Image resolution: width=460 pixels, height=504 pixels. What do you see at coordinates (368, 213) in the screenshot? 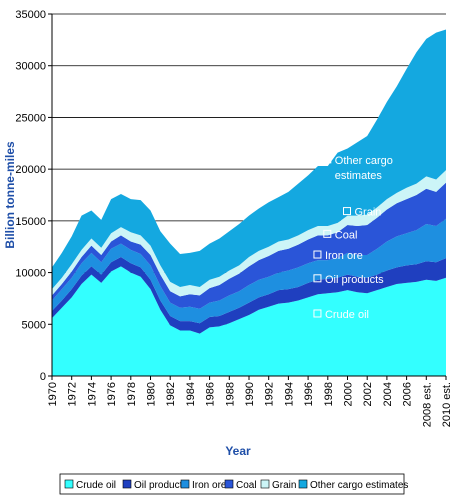
I see `annotation-label: Grain` at bounding box center [368, 213].